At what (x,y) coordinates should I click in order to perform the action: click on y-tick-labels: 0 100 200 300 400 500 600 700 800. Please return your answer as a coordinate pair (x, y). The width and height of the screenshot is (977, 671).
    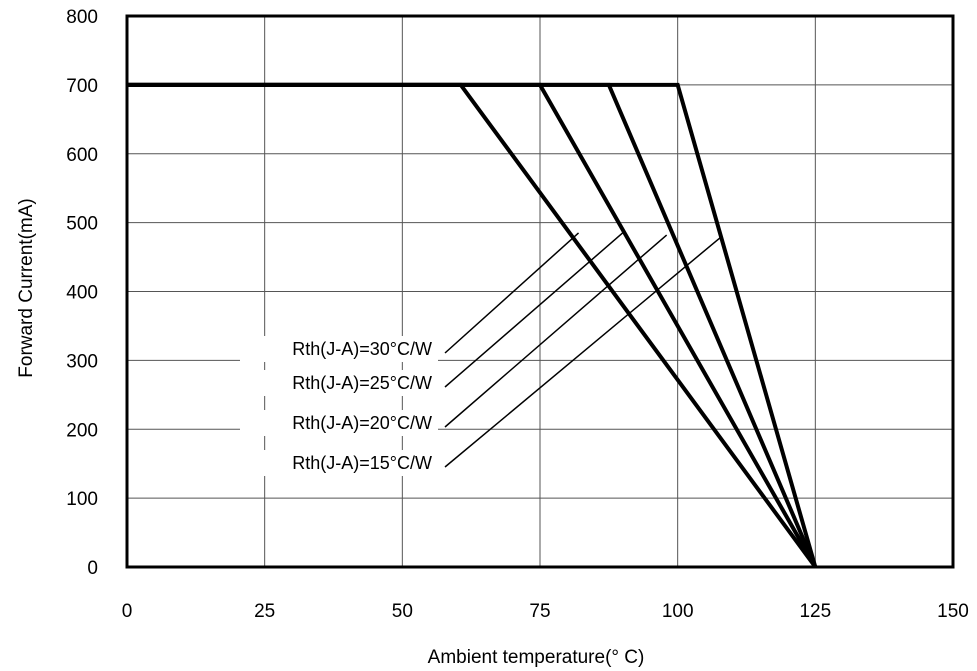
    Looking at the image, I should click on (82, 293).